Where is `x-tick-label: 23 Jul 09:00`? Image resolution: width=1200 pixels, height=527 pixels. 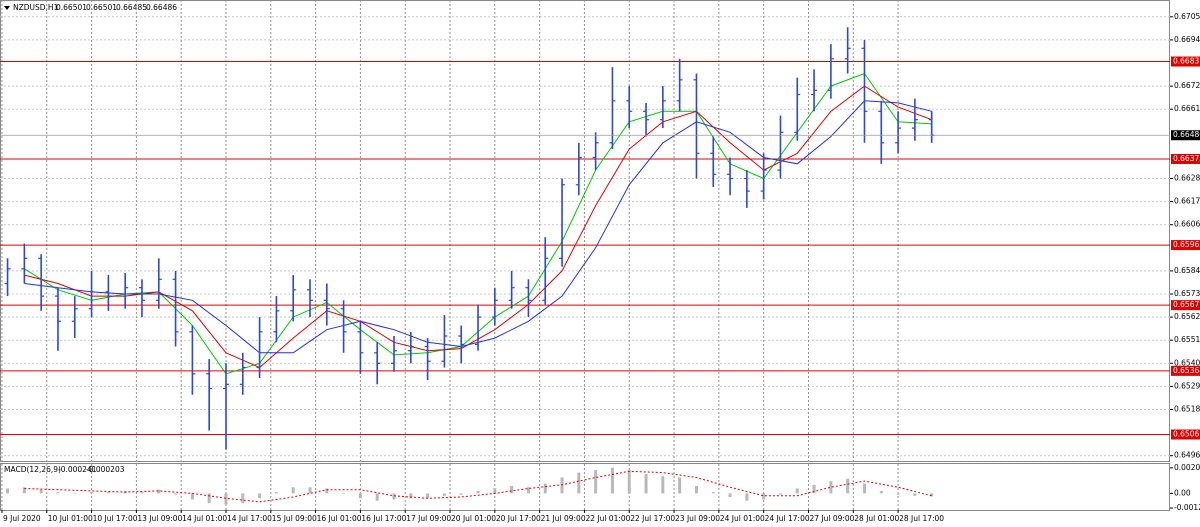 x-tick-label: 23 Jul 09:00 is located at coordinates (697, 518).